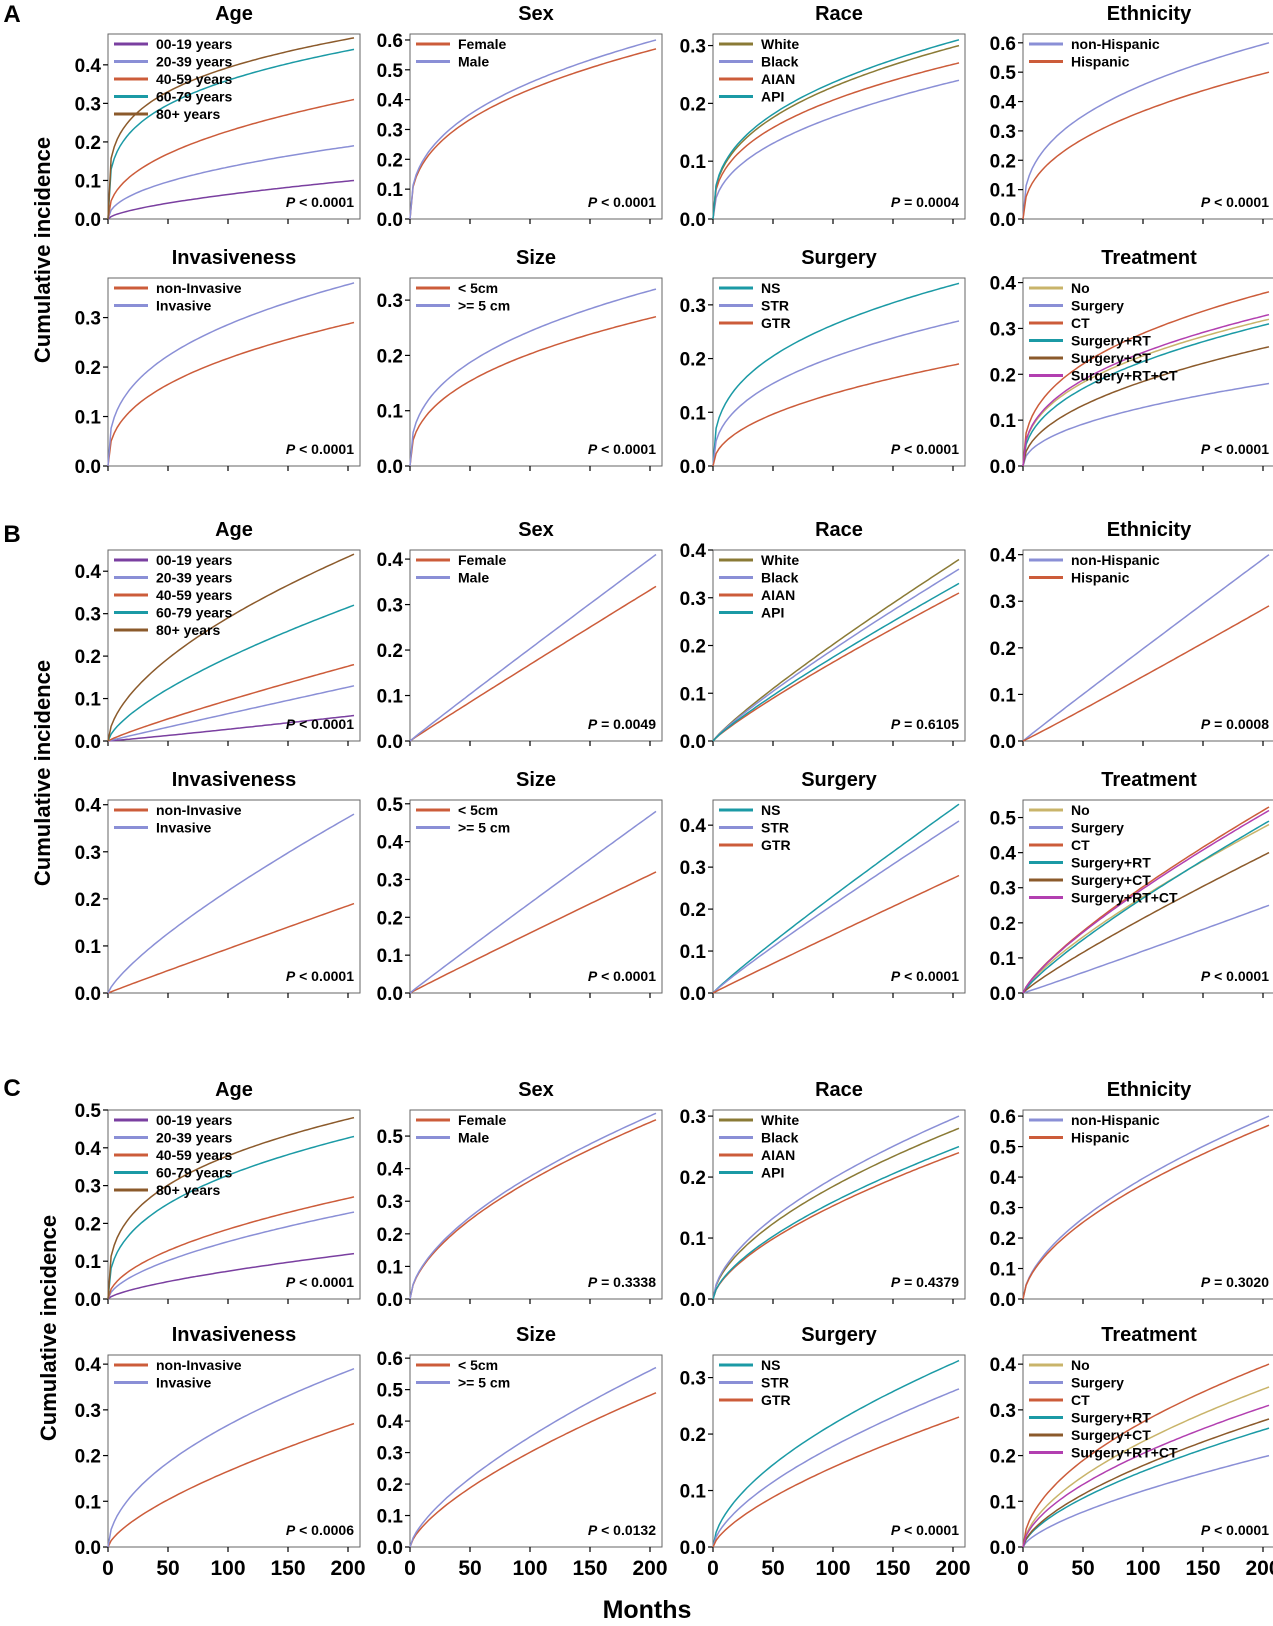 This screenshot has height=1626, width=1273. I want to click on legend-label: 60-79 years, so click(194, 1173).